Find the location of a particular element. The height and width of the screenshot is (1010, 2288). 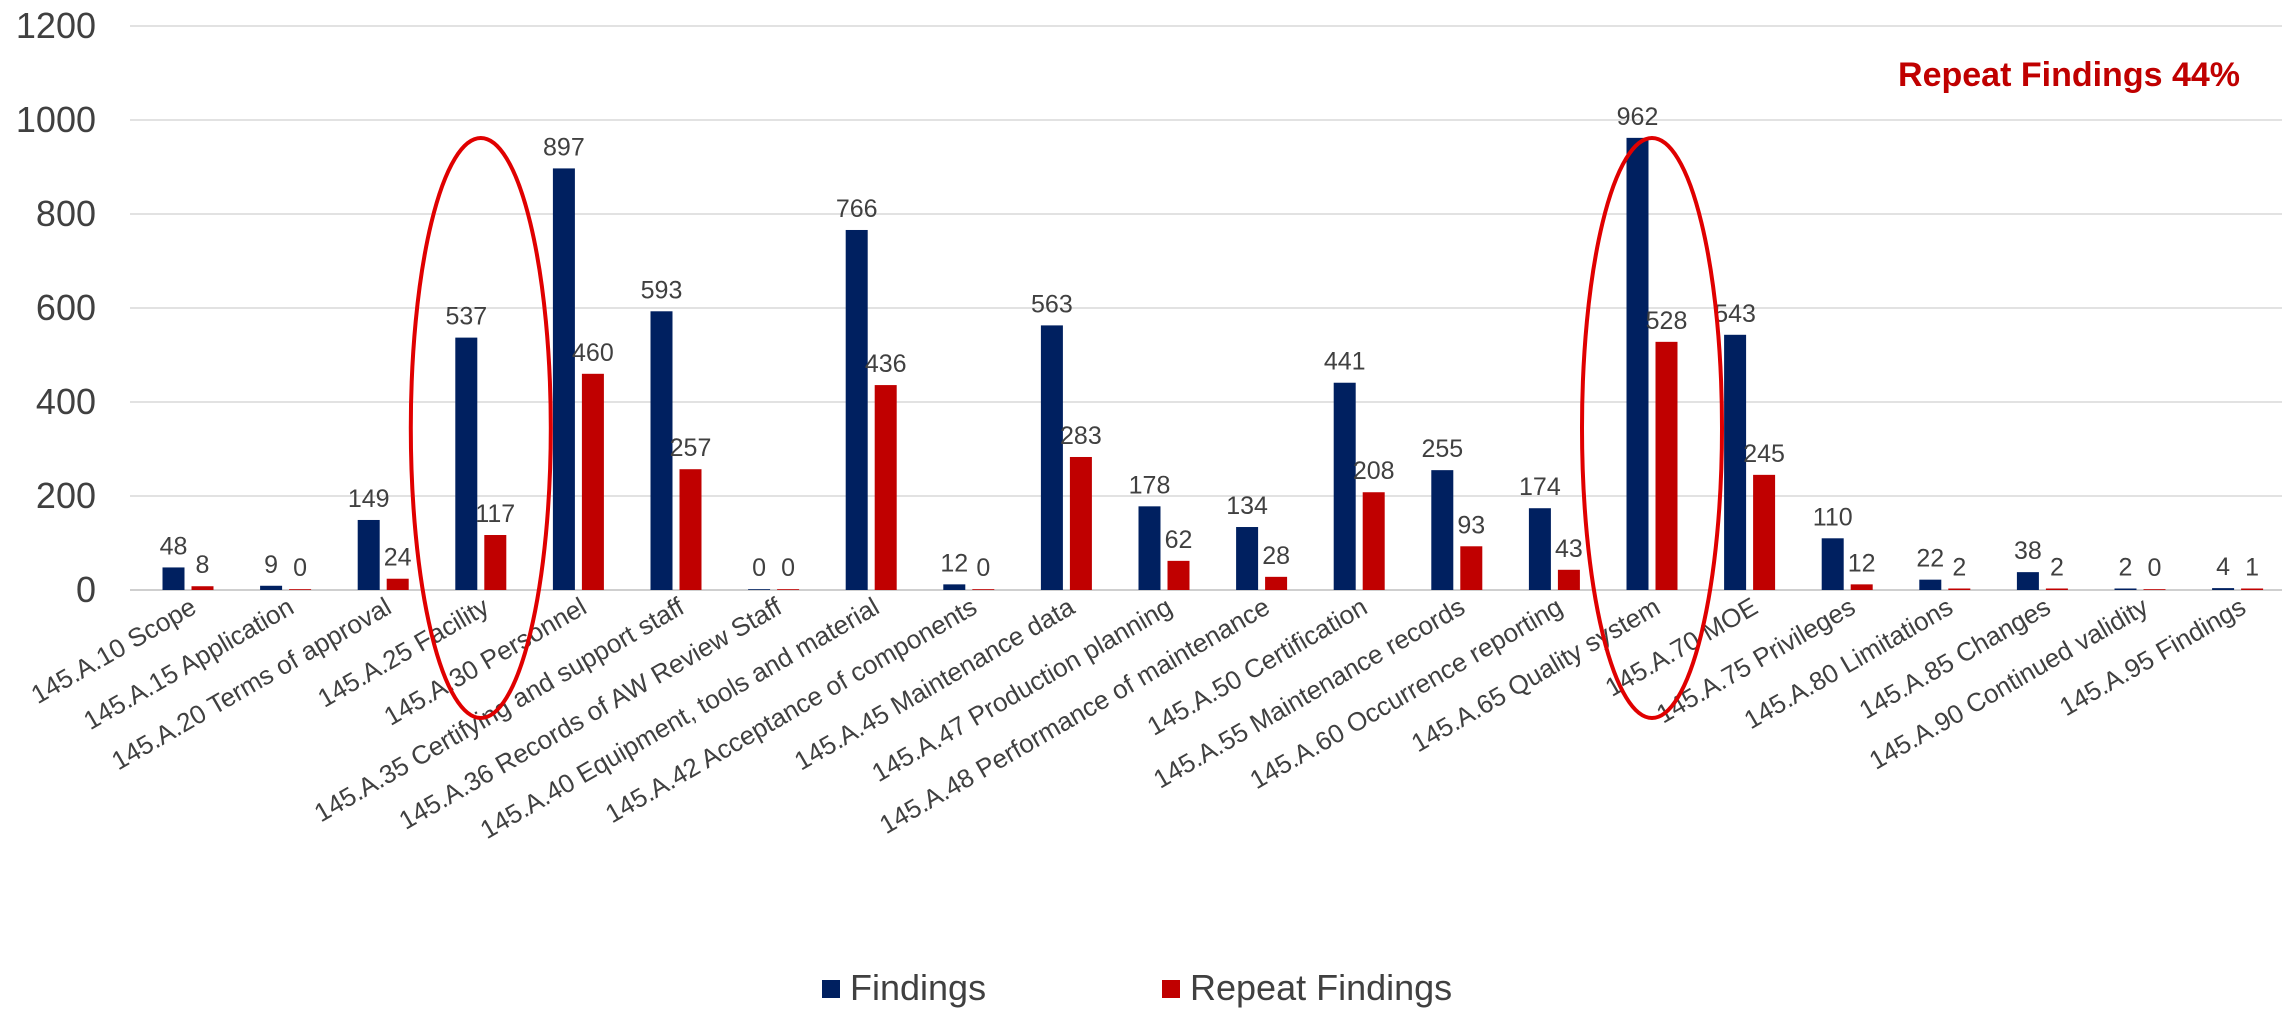

data-label-findings-0: 48 is located at coordinates (174, 546).